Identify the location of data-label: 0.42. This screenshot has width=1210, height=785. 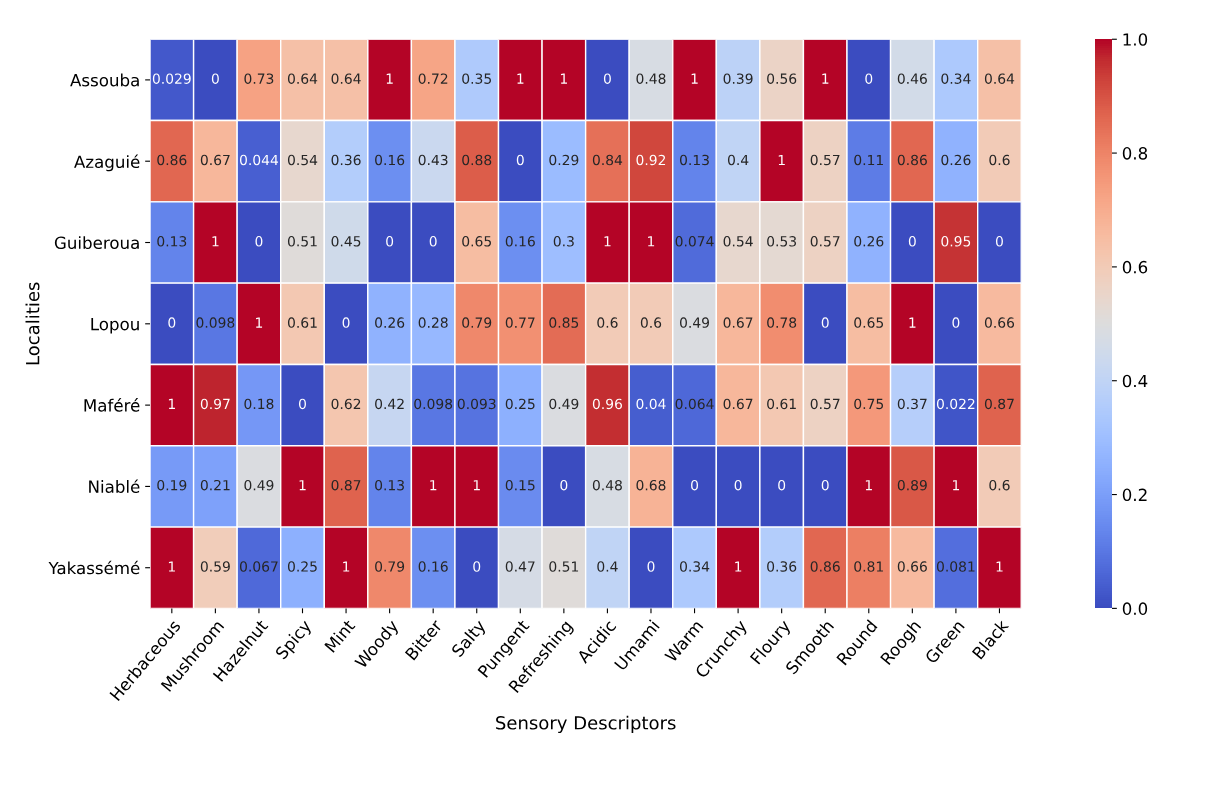
(389, 404).